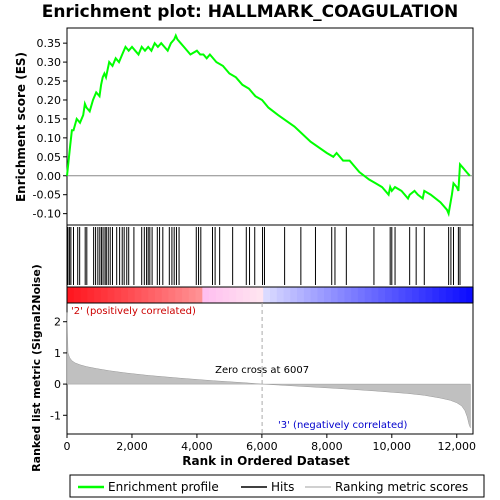  Describe the element at coordinates (133, 311) in the screenshot. I see `positive-correlation-label: '2' (positively correlated)` at that location.